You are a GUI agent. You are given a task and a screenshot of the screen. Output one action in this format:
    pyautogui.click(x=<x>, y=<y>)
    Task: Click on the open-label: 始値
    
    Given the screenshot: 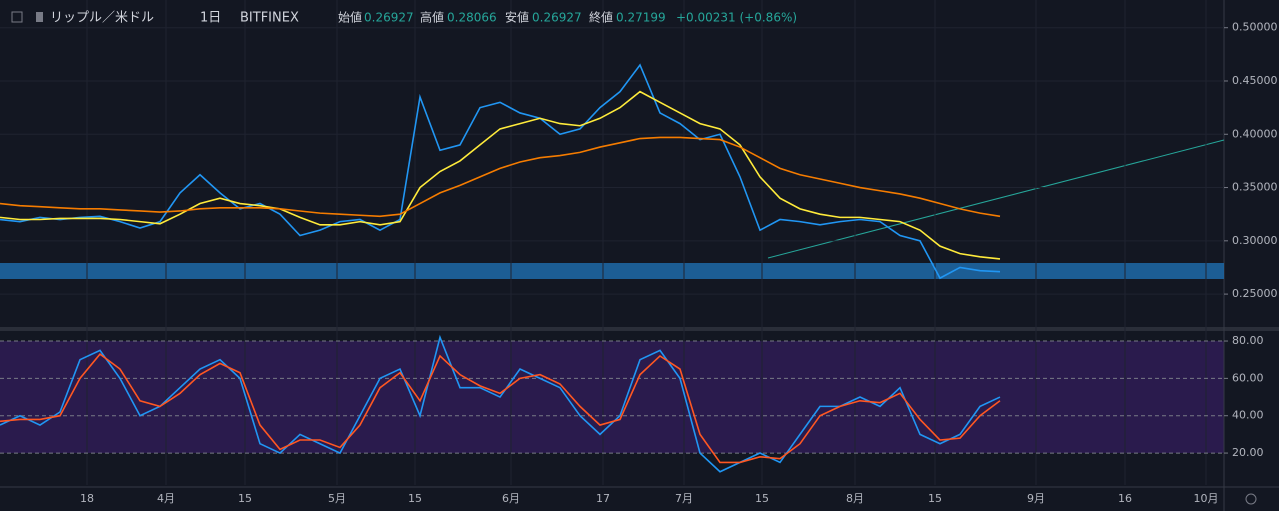 What is the action you would take?
    pyautogui.click(x=350, y=17)
    